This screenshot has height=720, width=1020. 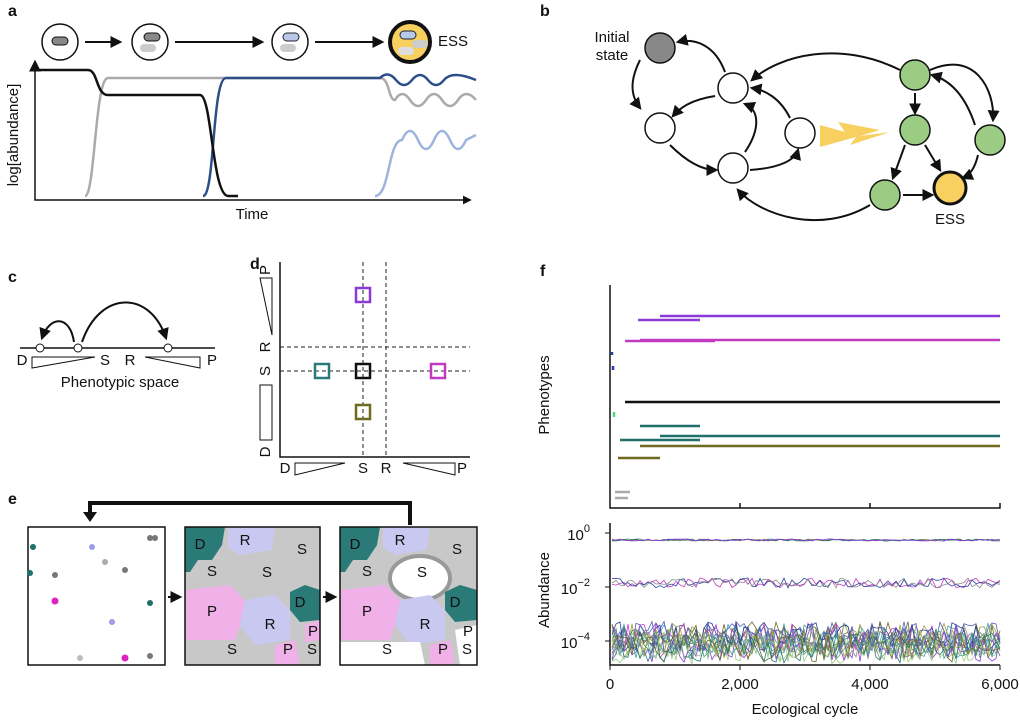 I want to click on panel-label: c, so click(x=12, y=277).